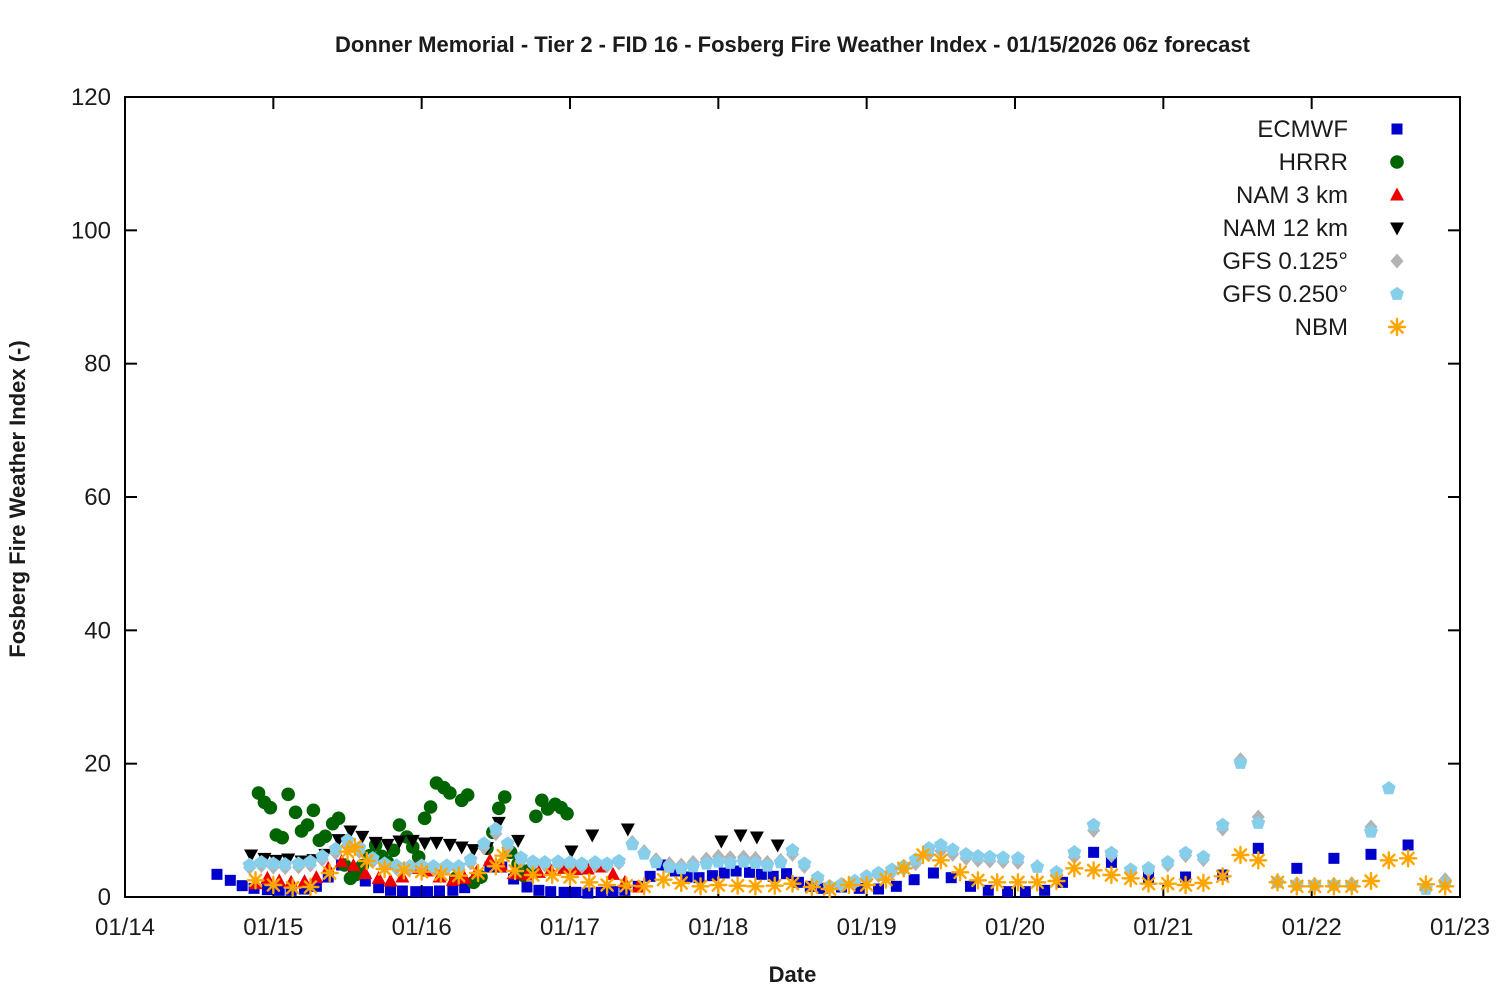 Image resolution: width=1500 pixels, height=1000 pixels. Describe the element at coordinates (1285, 261) in the screenshot. I see `legend-label-gfs-0-125-: GFS 0.125°` at that location.